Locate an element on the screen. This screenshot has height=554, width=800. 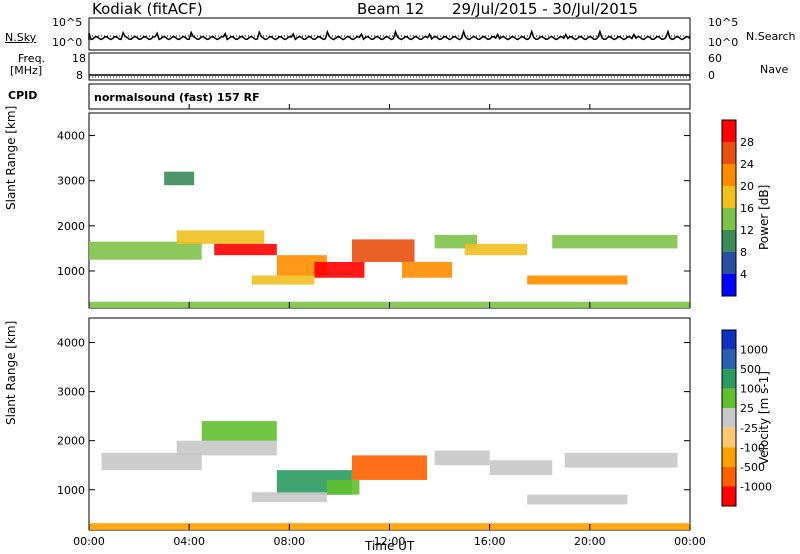
freq-tick-high: 18 is located at coordinates (79, 58).